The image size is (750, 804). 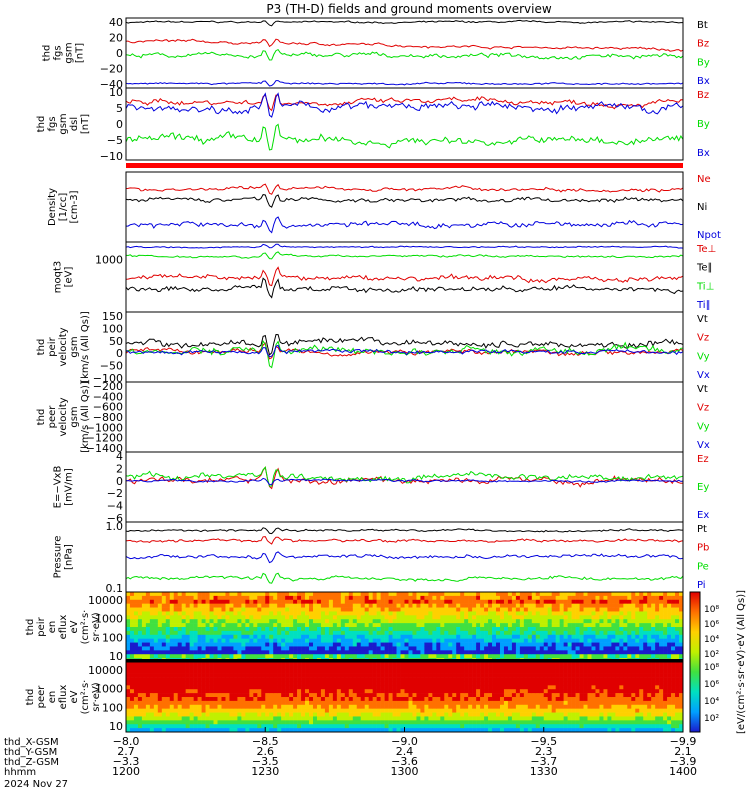 I want to click on panel-7-series-3-line, so click(x=404, y=481).